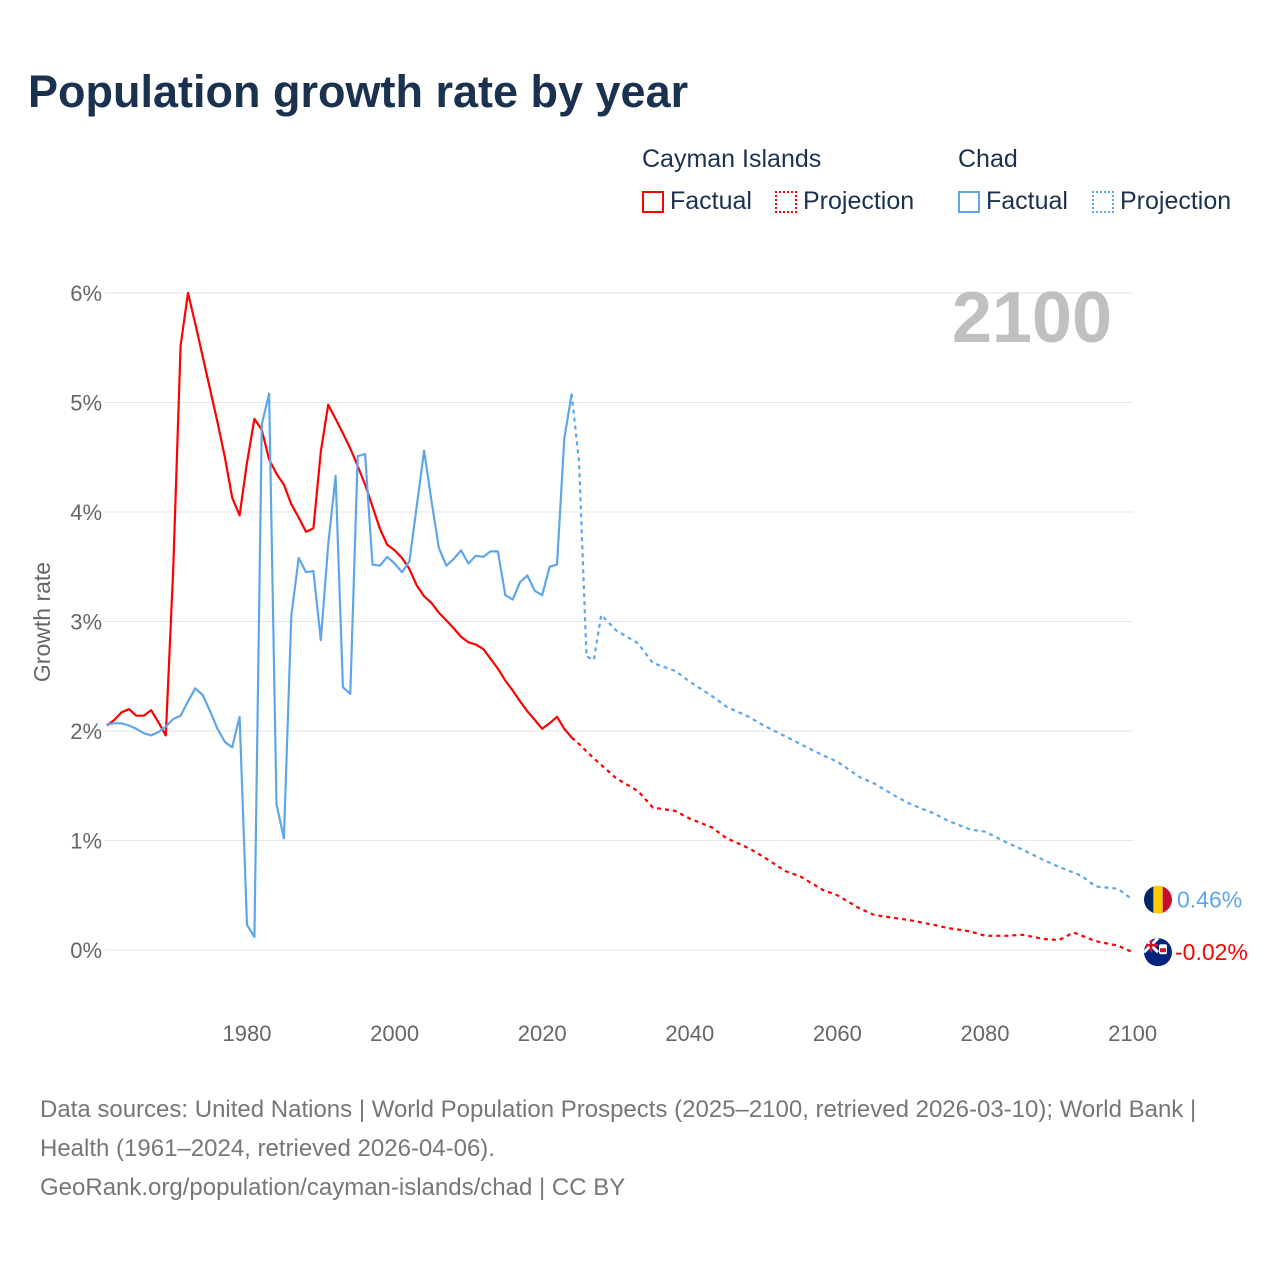 The width and height of the screenshot is (1280, 1280). What do you see at coordinates (852, 845) in the screenshot?
I see `series-line-cayman-islands-projection` at bounding box center [852, 845].